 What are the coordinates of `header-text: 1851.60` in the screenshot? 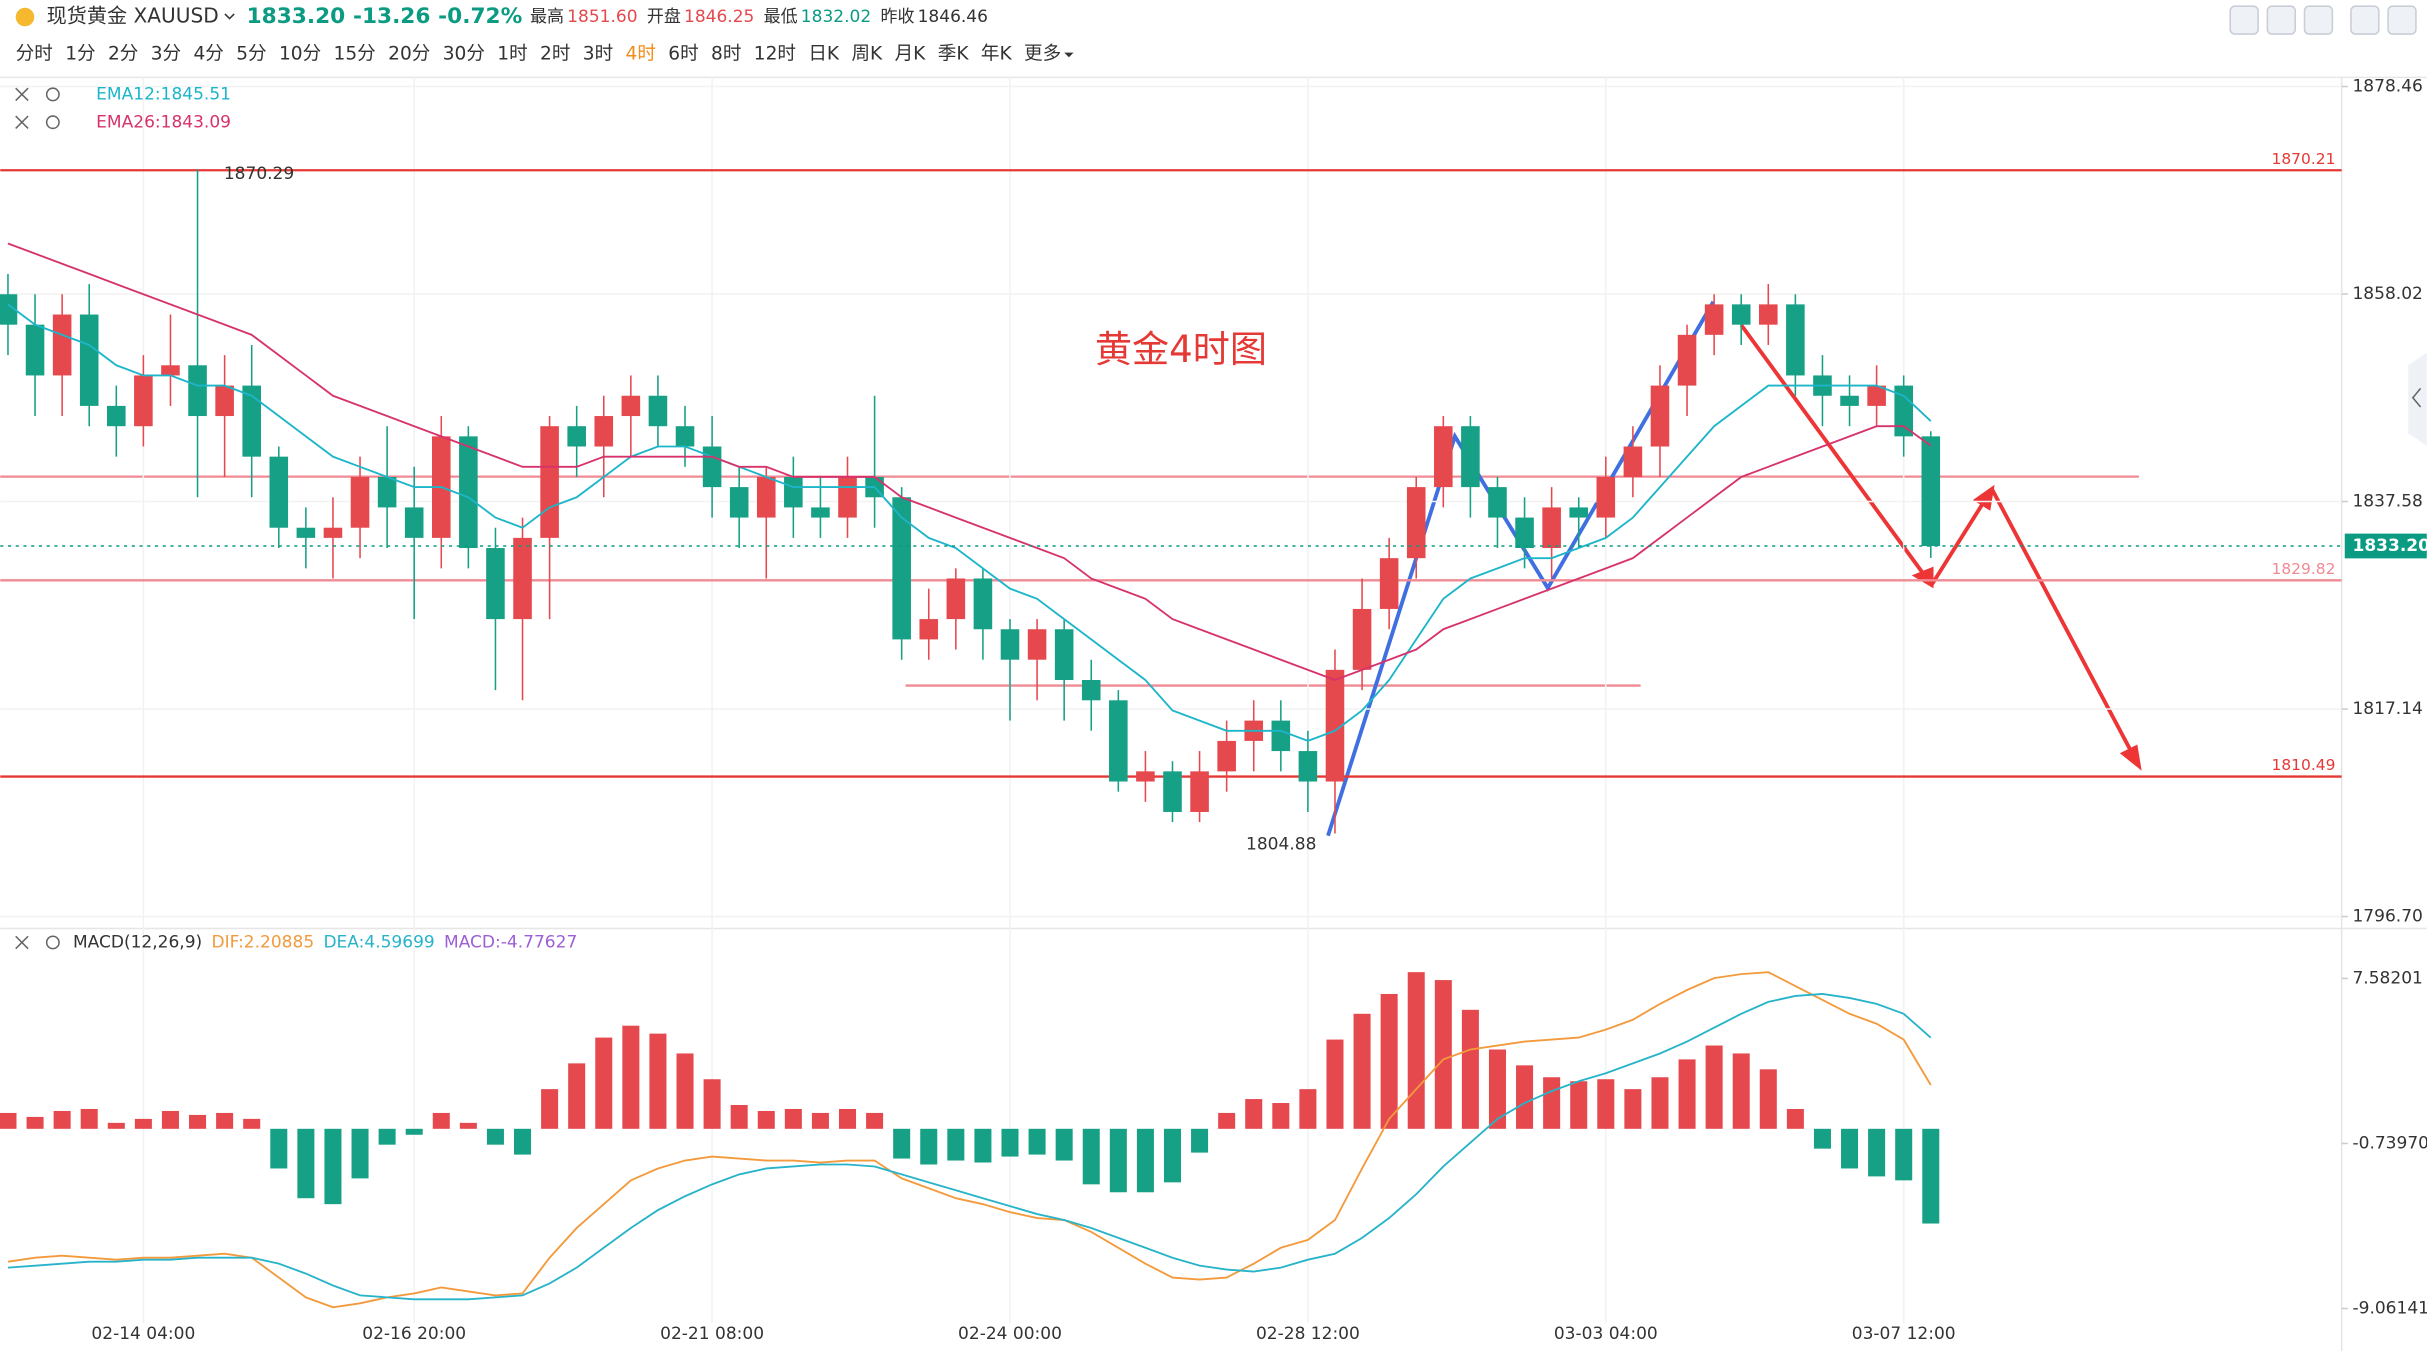 It's located at (602, 17).